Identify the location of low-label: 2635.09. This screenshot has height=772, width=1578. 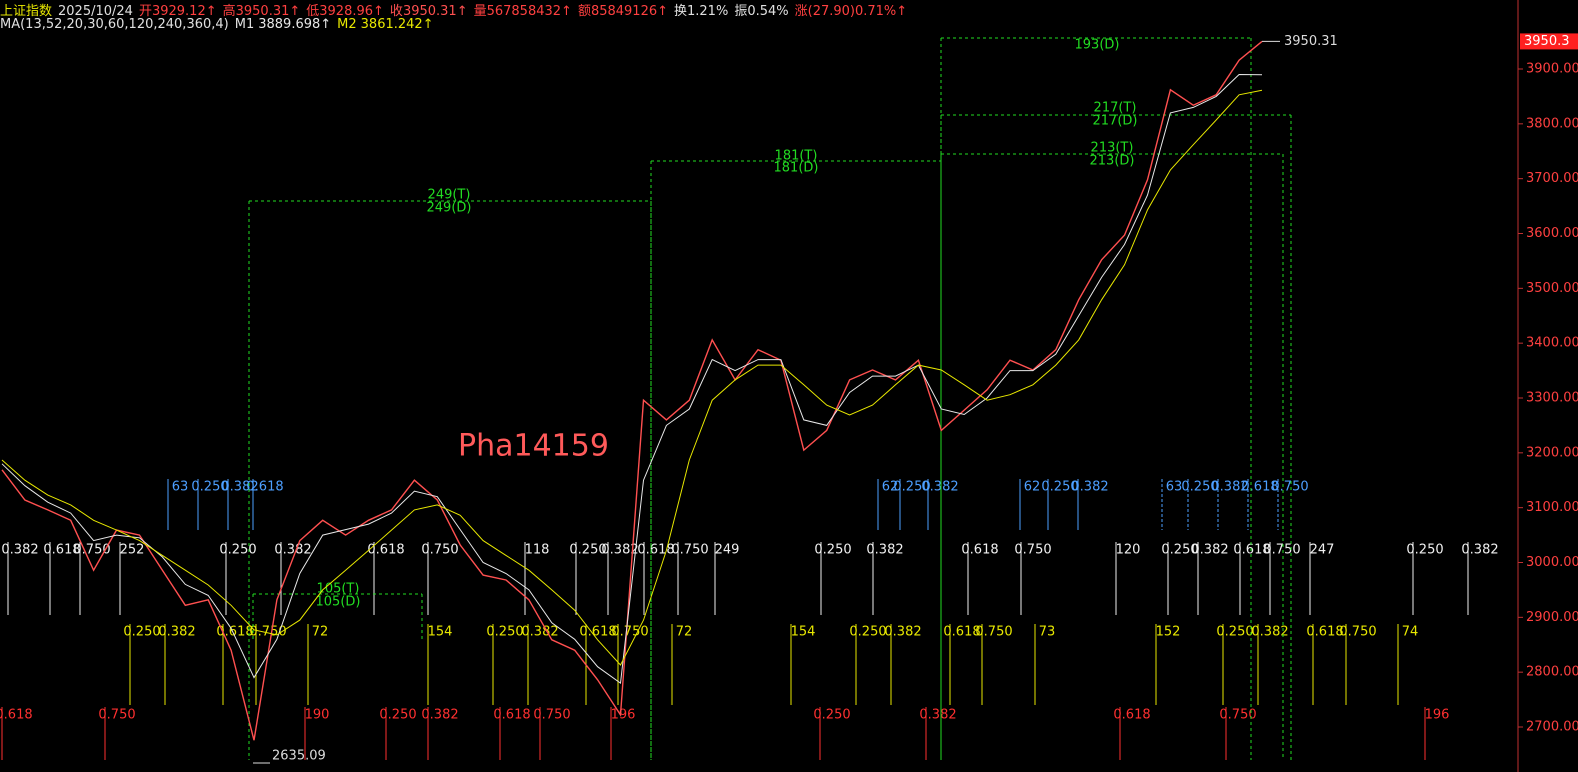
(299, 756).